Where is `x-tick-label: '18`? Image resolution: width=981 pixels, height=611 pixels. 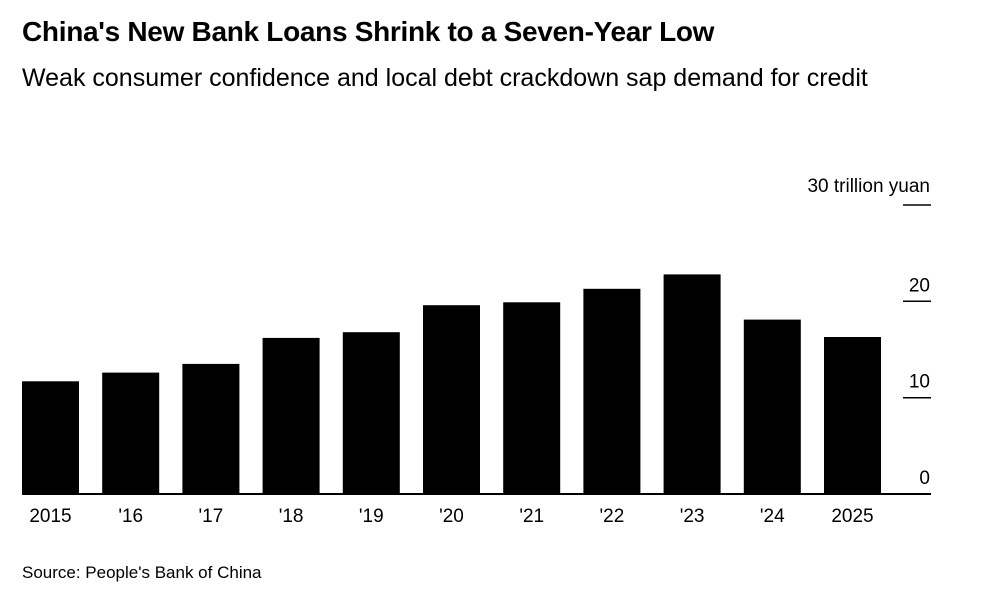
x-tick-label: '18 is located at coordinates (291, 516).